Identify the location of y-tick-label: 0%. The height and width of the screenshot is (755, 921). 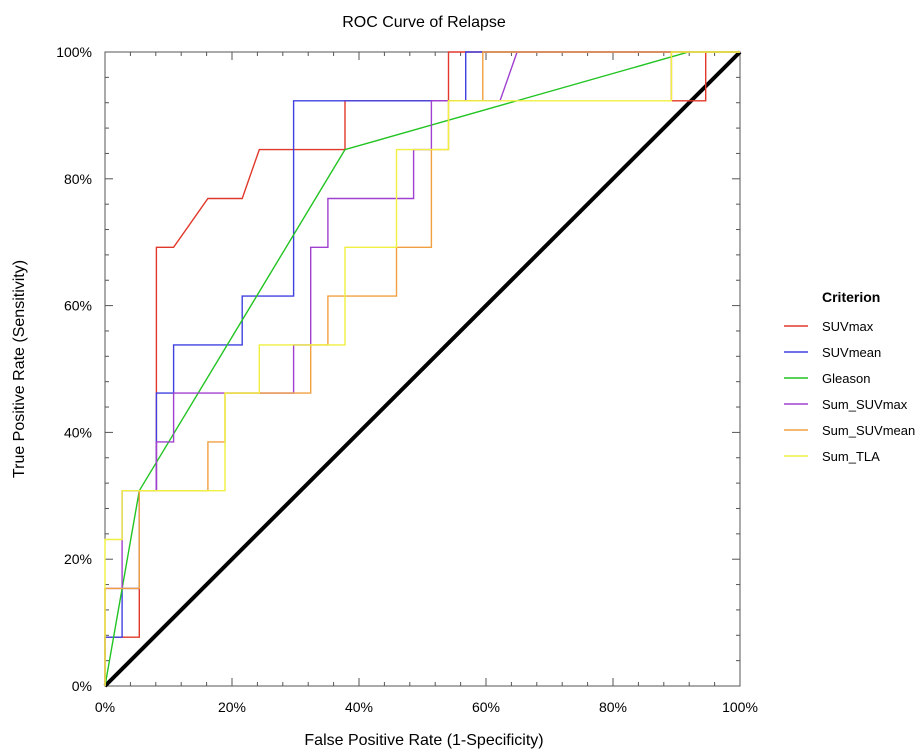
(82, 686).